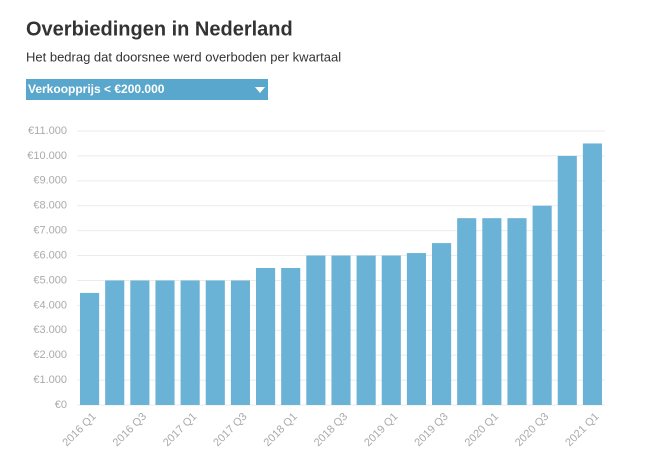 The width and height of the screenshot is (664, 468). Describe the element at coordinates (381, 430) in the screenshot. I see `x-tick-label: 2019 Q1` at that location.